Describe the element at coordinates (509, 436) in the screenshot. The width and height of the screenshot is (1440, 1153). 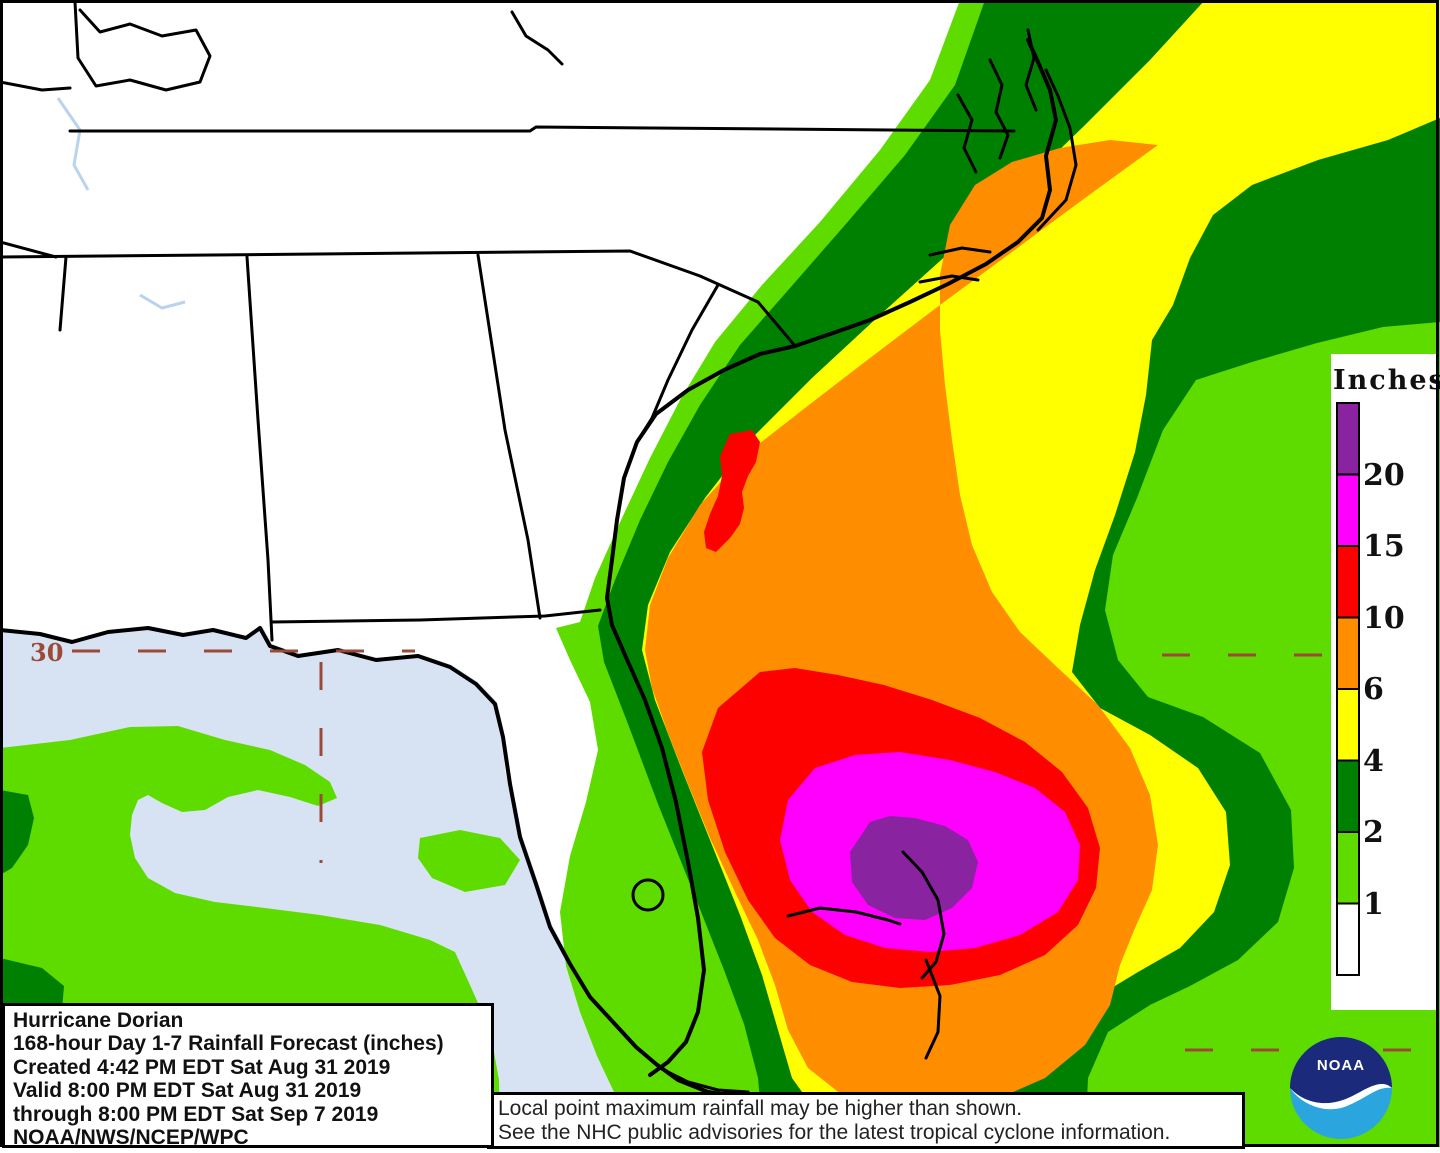
I see `state-border-alabama-georgia` at that location.